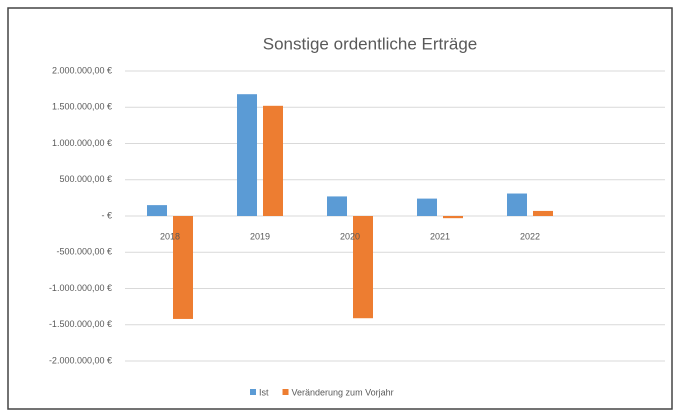 The width and height of the screenshot is (681, 416). I want to click on x-tick-label: 2022, so click(530, 236).